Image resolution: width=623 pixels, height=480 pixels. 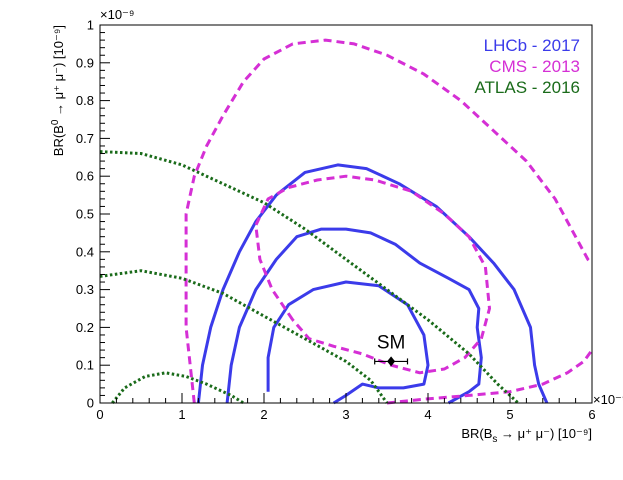 What do you see at coordinates (181, 414) in the screenshot?
I see `x-tick-label: 1` at bounding box center [181, 414].